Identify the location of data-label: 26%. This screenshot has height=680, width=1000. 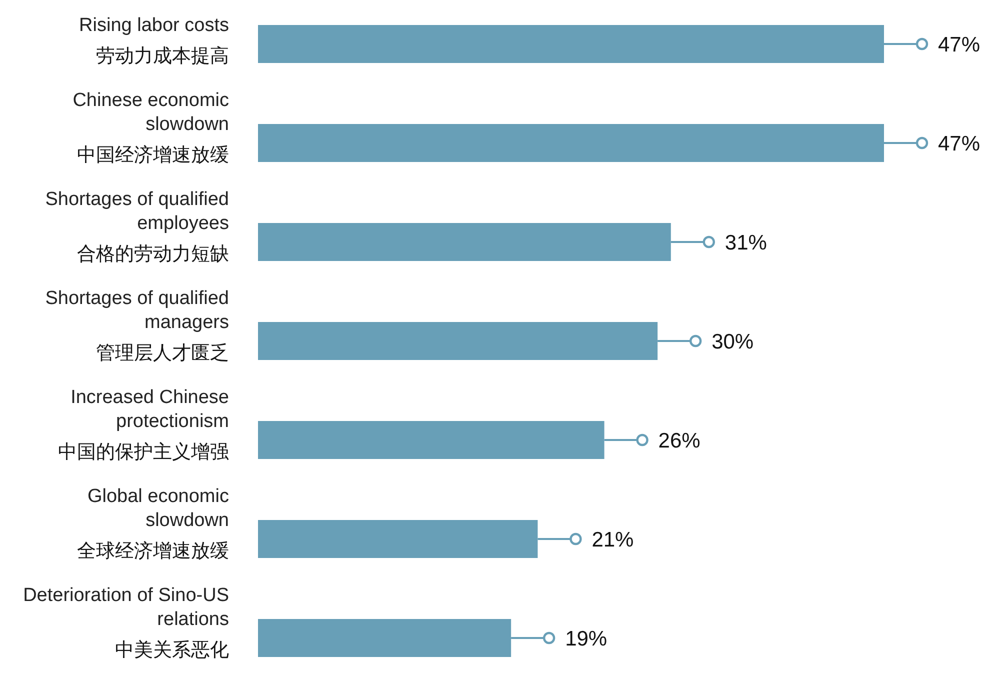
(679, 441).